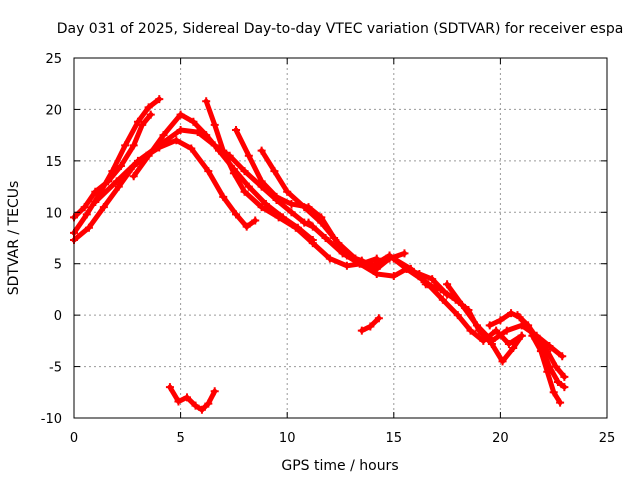 The width and height of the screenshot is (640, 480). I want to click on y-tick-label: 10, so click(53, 213).